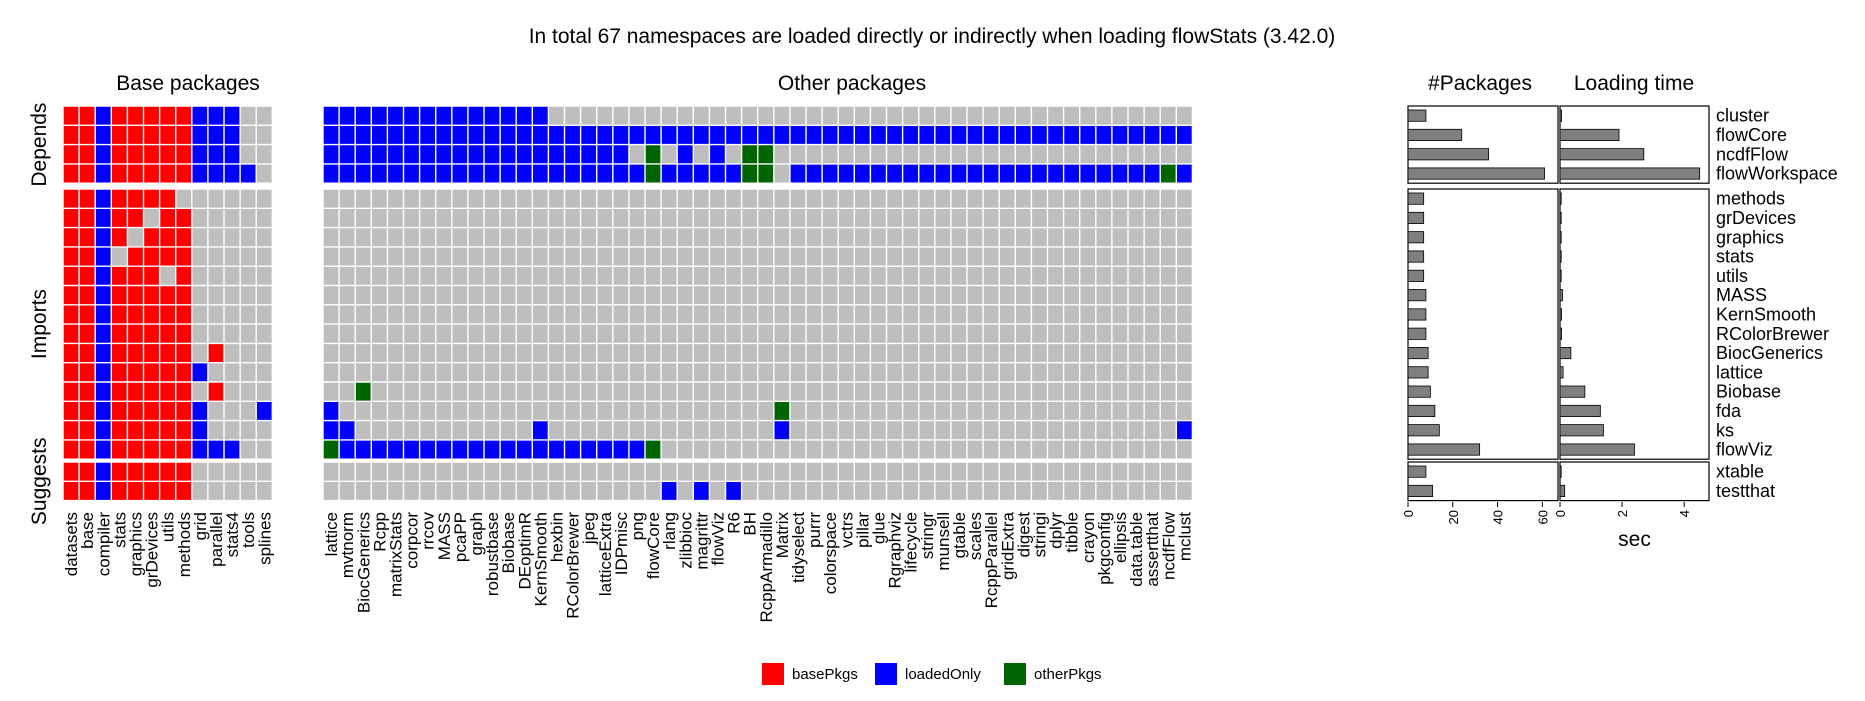 This screenshot has height=701, width=1865. Describe the element at coordinates (1416, 237) in the screenshot. I see `count-bar` at that location.